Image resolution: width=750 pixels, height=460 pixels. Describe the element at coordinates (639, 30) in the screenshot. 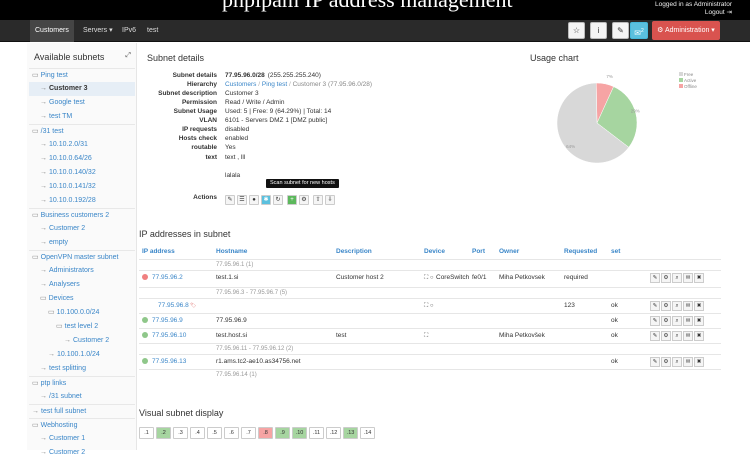

I see `mail-icon: ✉2` at that location.